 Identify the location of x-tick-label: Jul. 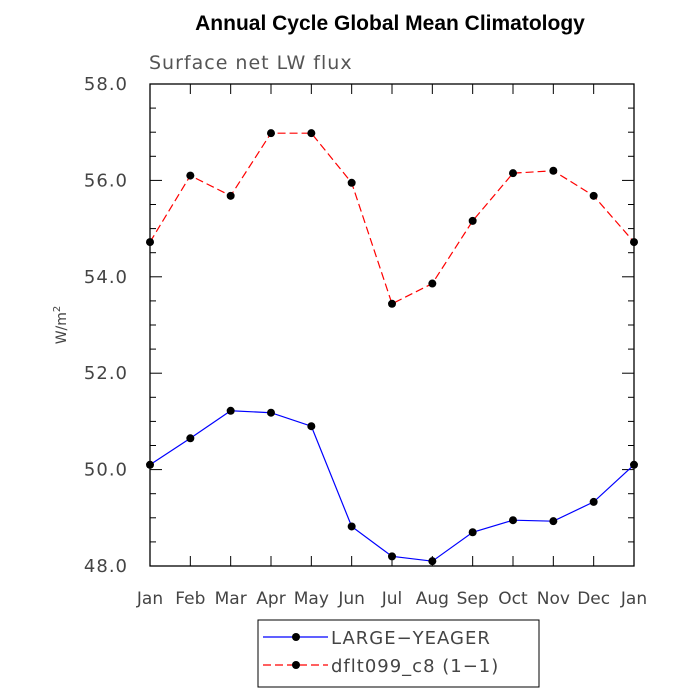
(392, 599).